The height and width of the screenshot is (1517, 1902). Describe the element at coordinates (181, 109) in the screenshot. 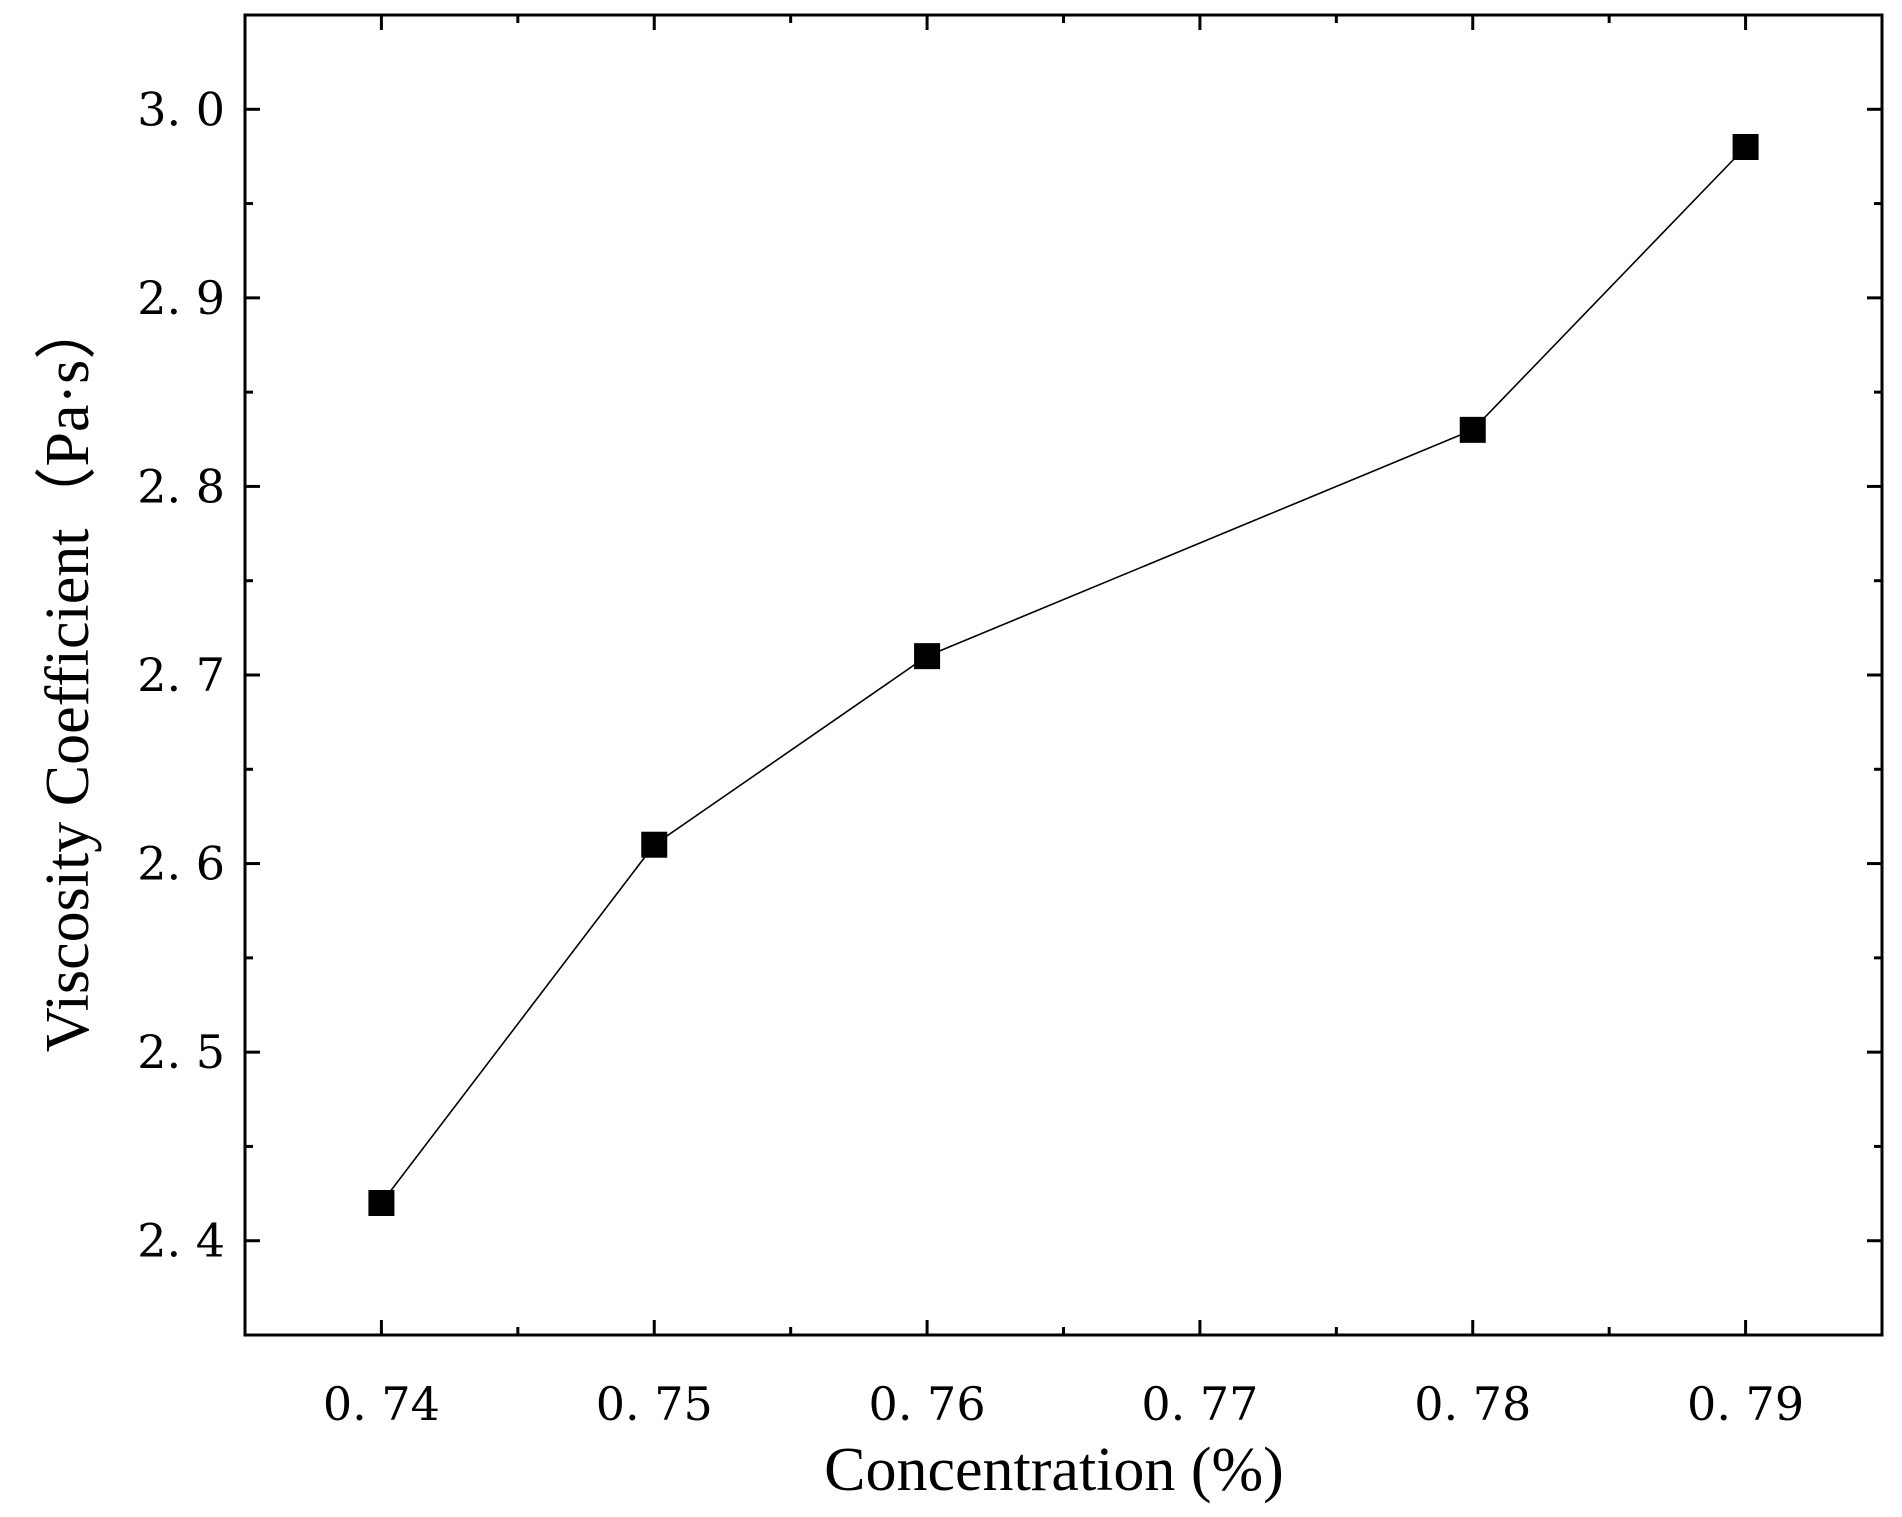

I see `y-tick-label: 3. 0` at that location.